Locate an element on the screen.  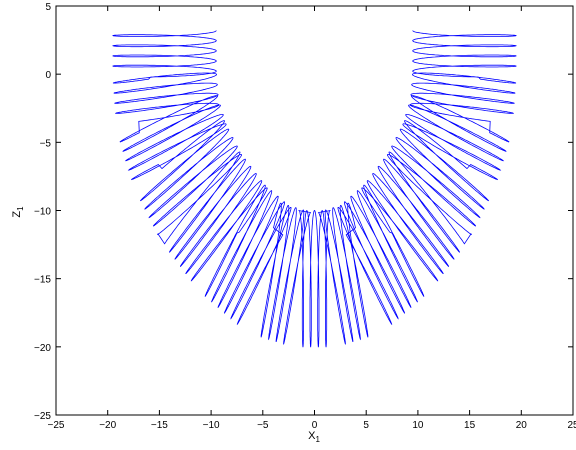
y-axis-label: Z1 is located at coordinates (18, 212).